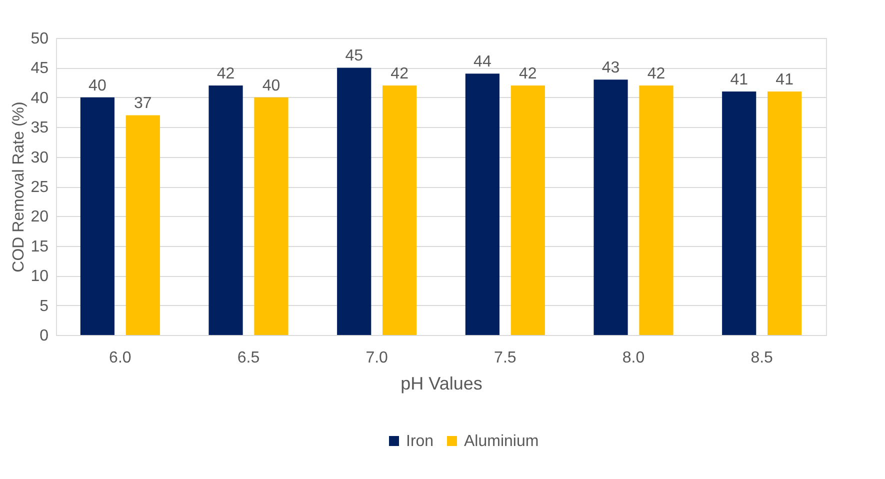 The image size is (885, 479). What do you see at coordinates (19, 187) in the screenshot?
I see `y-axis-title: COD Removal Rate (%)` at bounding box center [19, 187].